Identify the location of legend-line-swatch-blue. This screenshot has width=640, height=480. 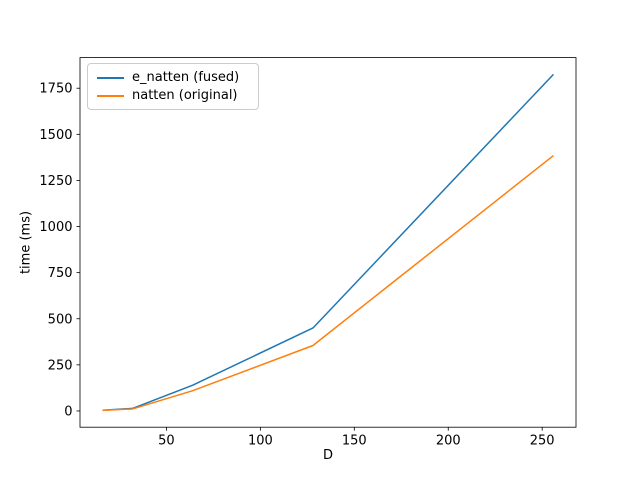
(110, 77).